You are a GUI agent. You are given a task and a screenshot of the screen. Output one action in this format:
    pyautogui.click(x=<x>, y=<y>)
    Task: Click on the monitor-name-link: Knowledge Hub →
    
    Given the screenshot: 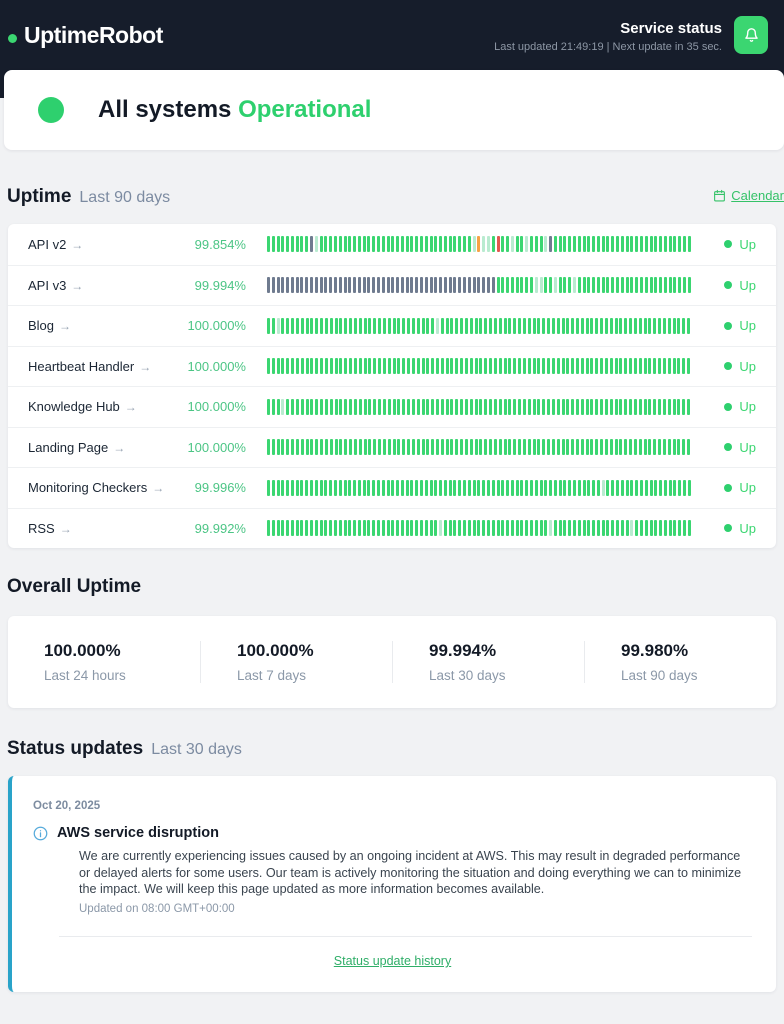 What is the action you would take?
    pyautogui.click(x=82, y=407)
    